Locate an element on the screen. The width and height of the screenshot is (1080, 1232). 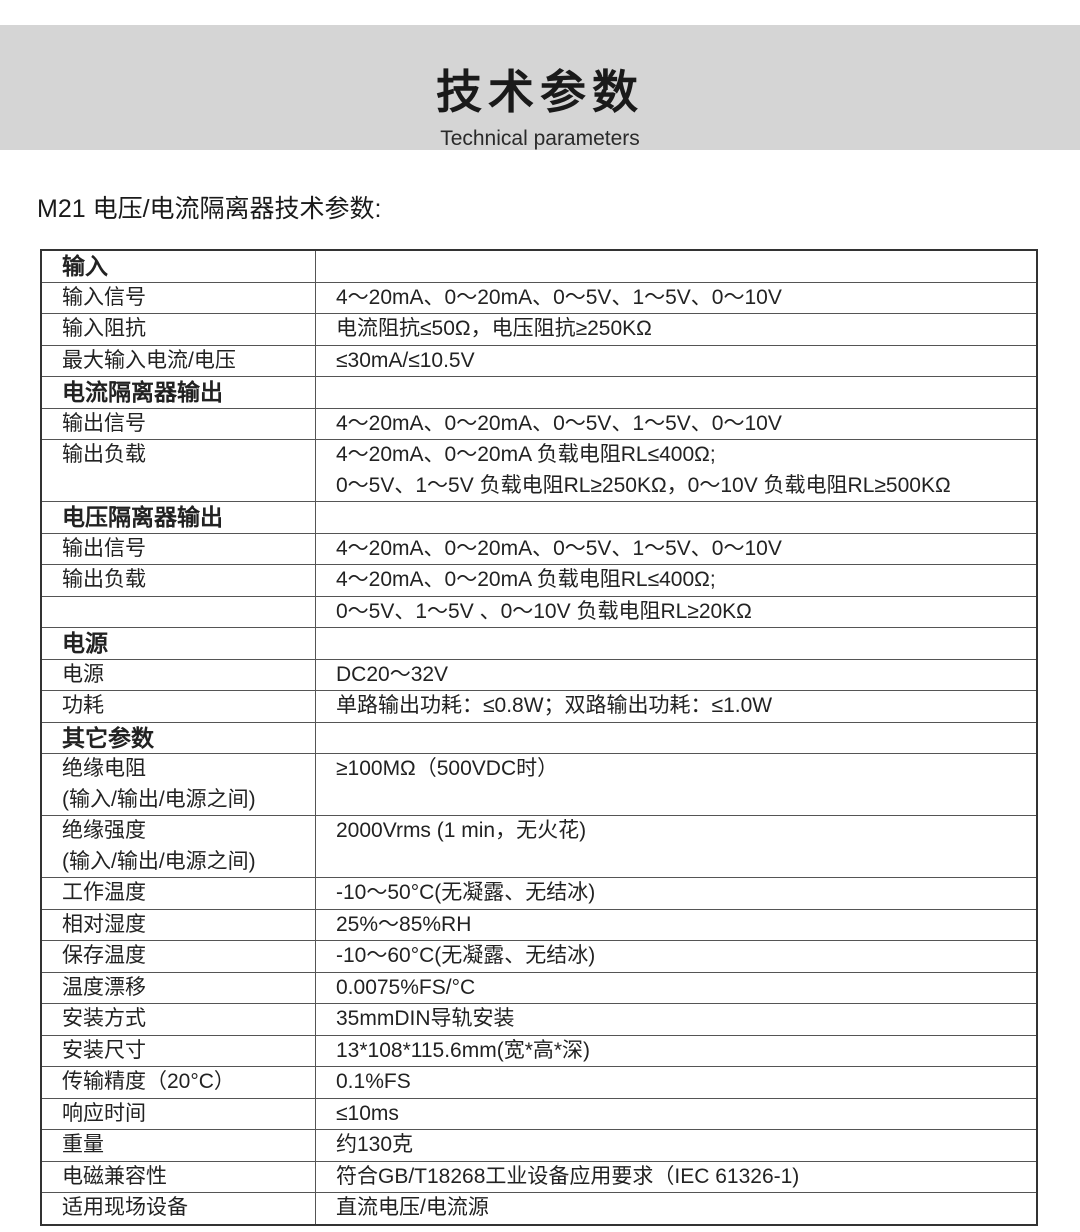
param-label: 绝缘强度 (输入/输出/电源之间) is located at coordinates (178, 846).